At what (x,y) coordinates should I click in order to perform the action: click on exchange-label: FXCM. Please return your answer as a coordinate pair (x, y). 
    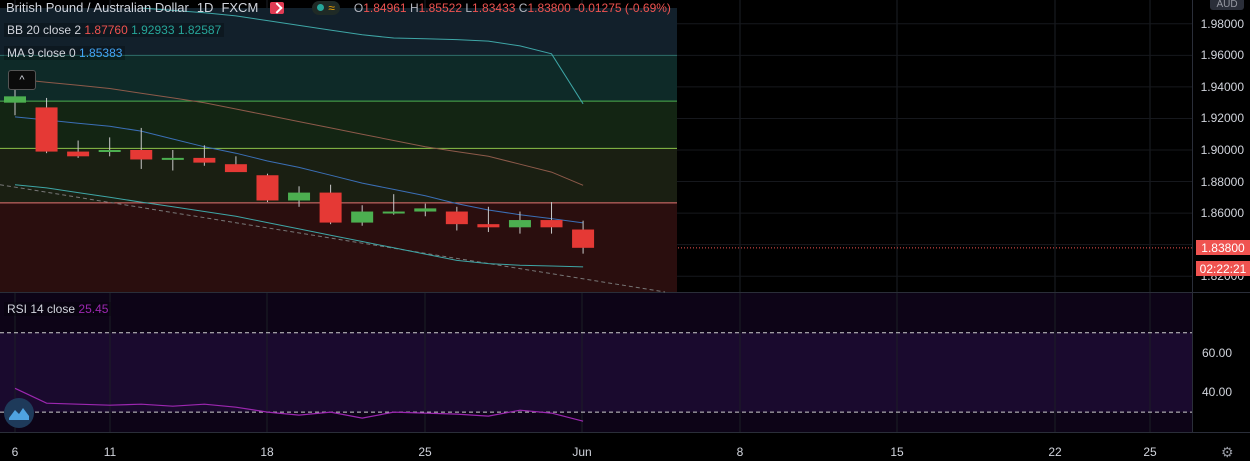
    Looking at the image, I should click on (240, 7).